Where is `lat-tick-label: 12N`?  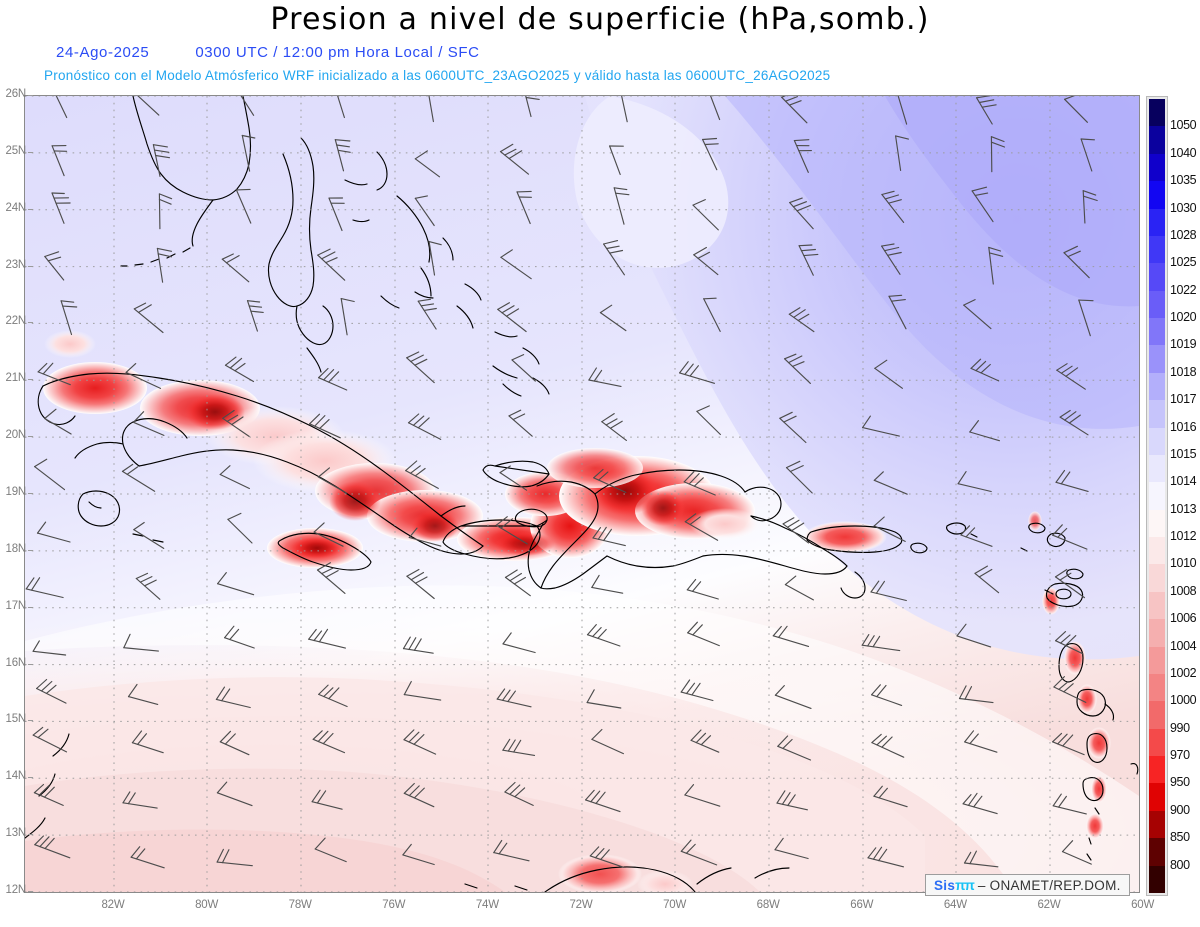
lat-tick-label: 12N is located at coordinates (16, 890).